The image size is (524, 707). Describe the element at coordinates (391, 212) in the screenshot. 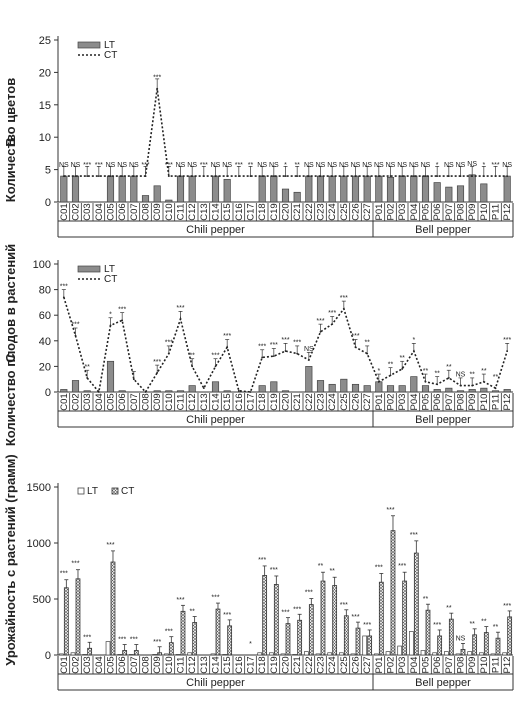

I see `category-label: P02` at that location.